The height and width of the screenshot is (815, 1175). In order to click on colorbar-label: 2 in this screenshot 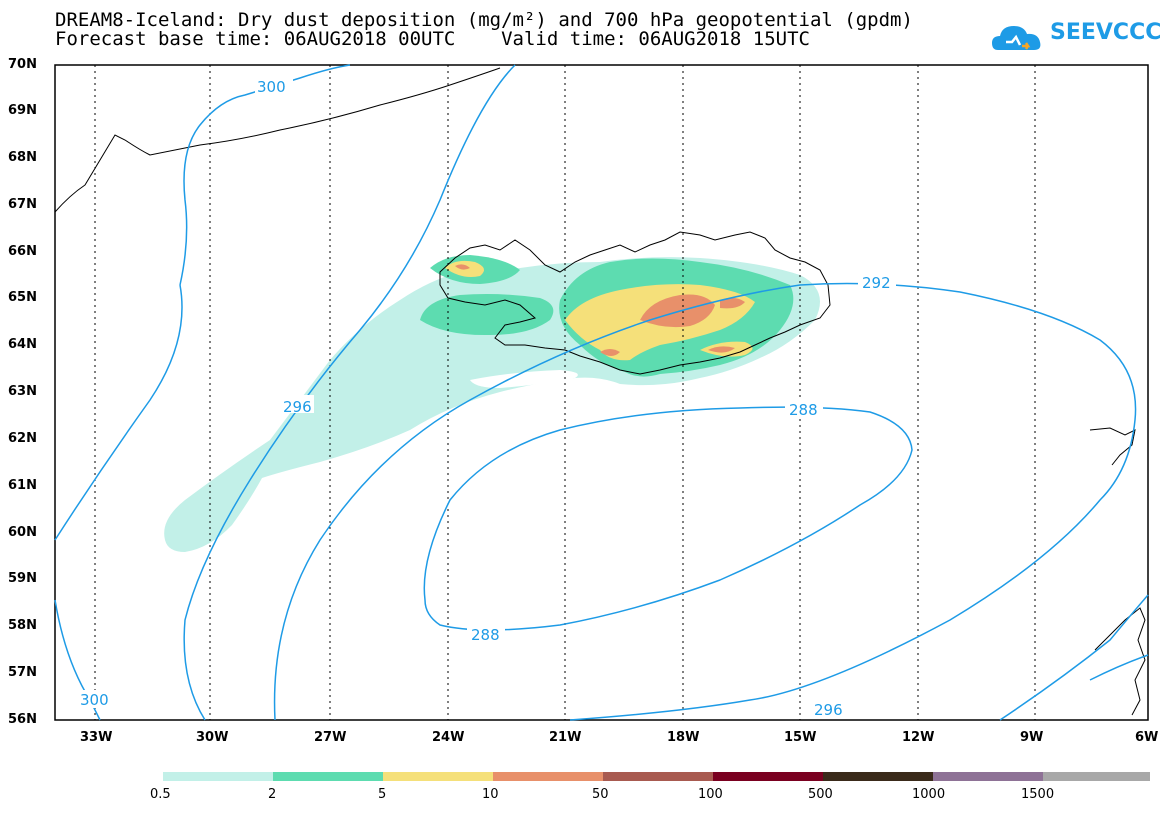, I will do `click(272, 794)`.